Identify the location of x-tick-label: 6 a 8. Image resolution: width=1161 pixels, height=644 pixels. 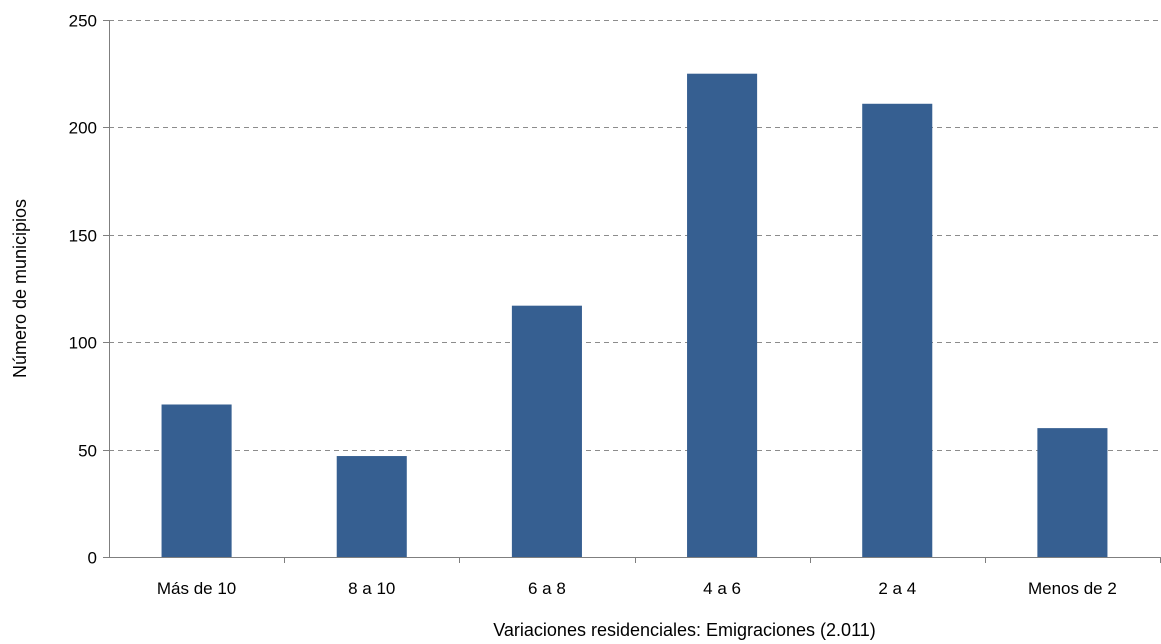
(547, 588).